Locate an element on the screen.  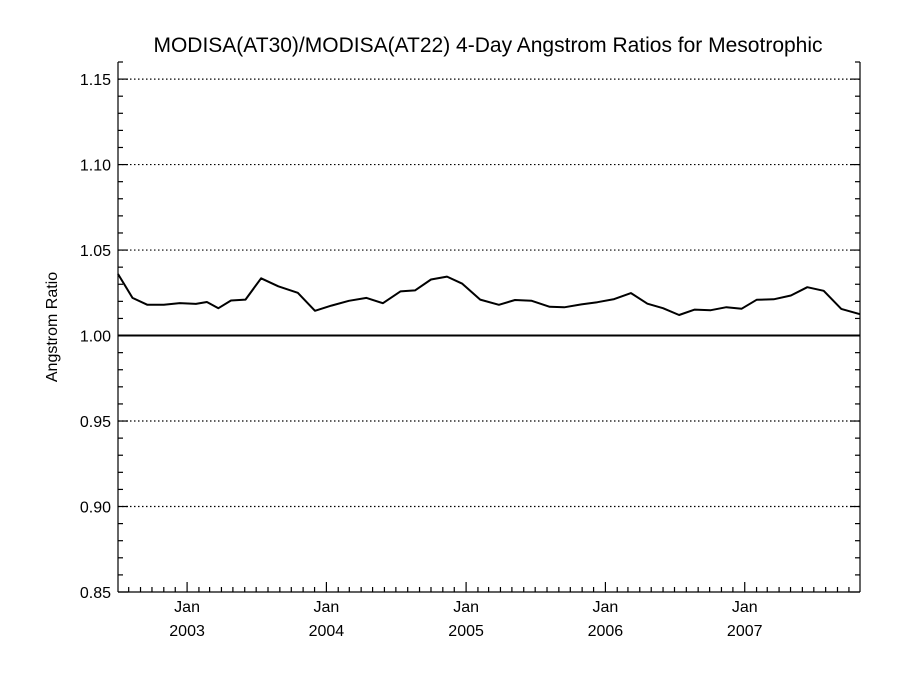
y-tick-label: 0.90 is located at coordinates (95, 508).